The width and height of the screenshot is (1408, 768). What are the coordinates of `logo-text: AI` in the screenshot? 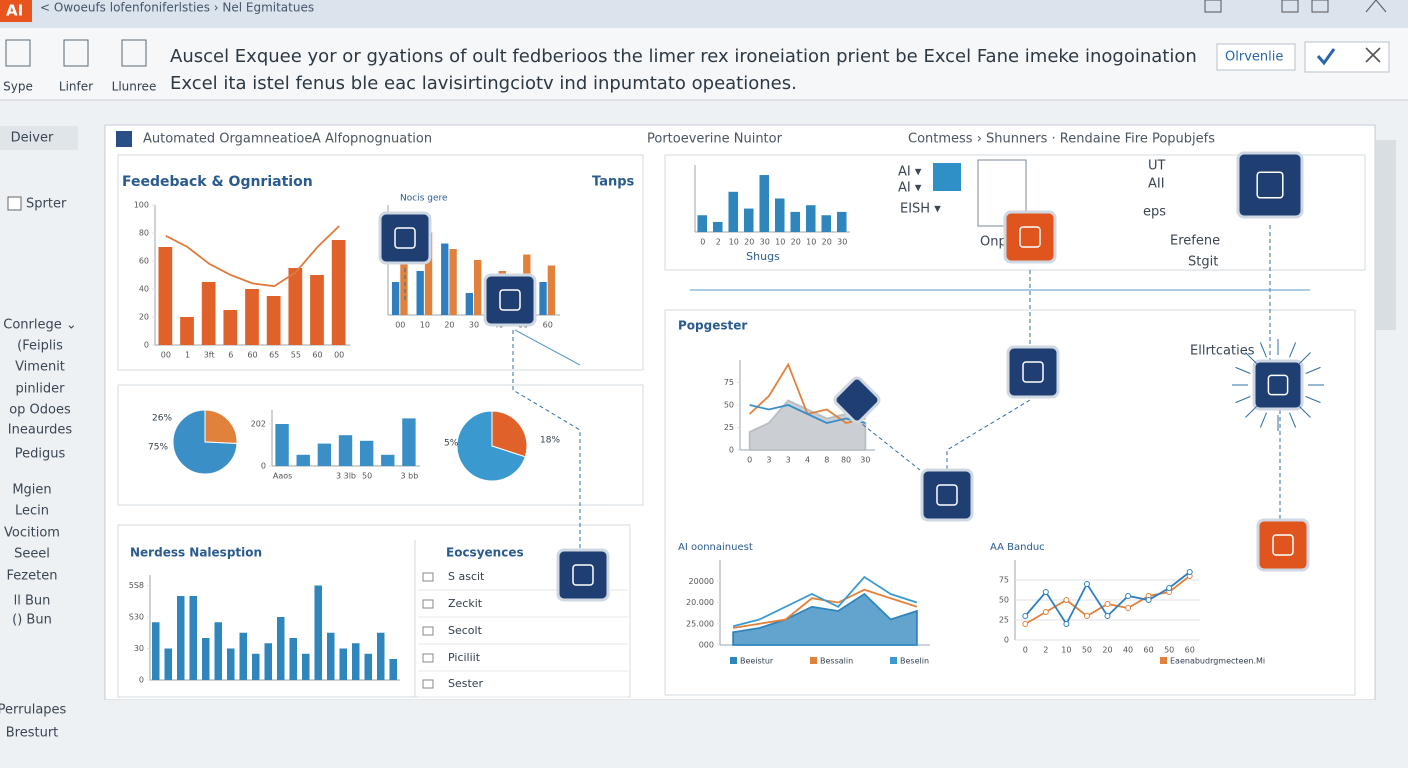 It's located at (14, 11).